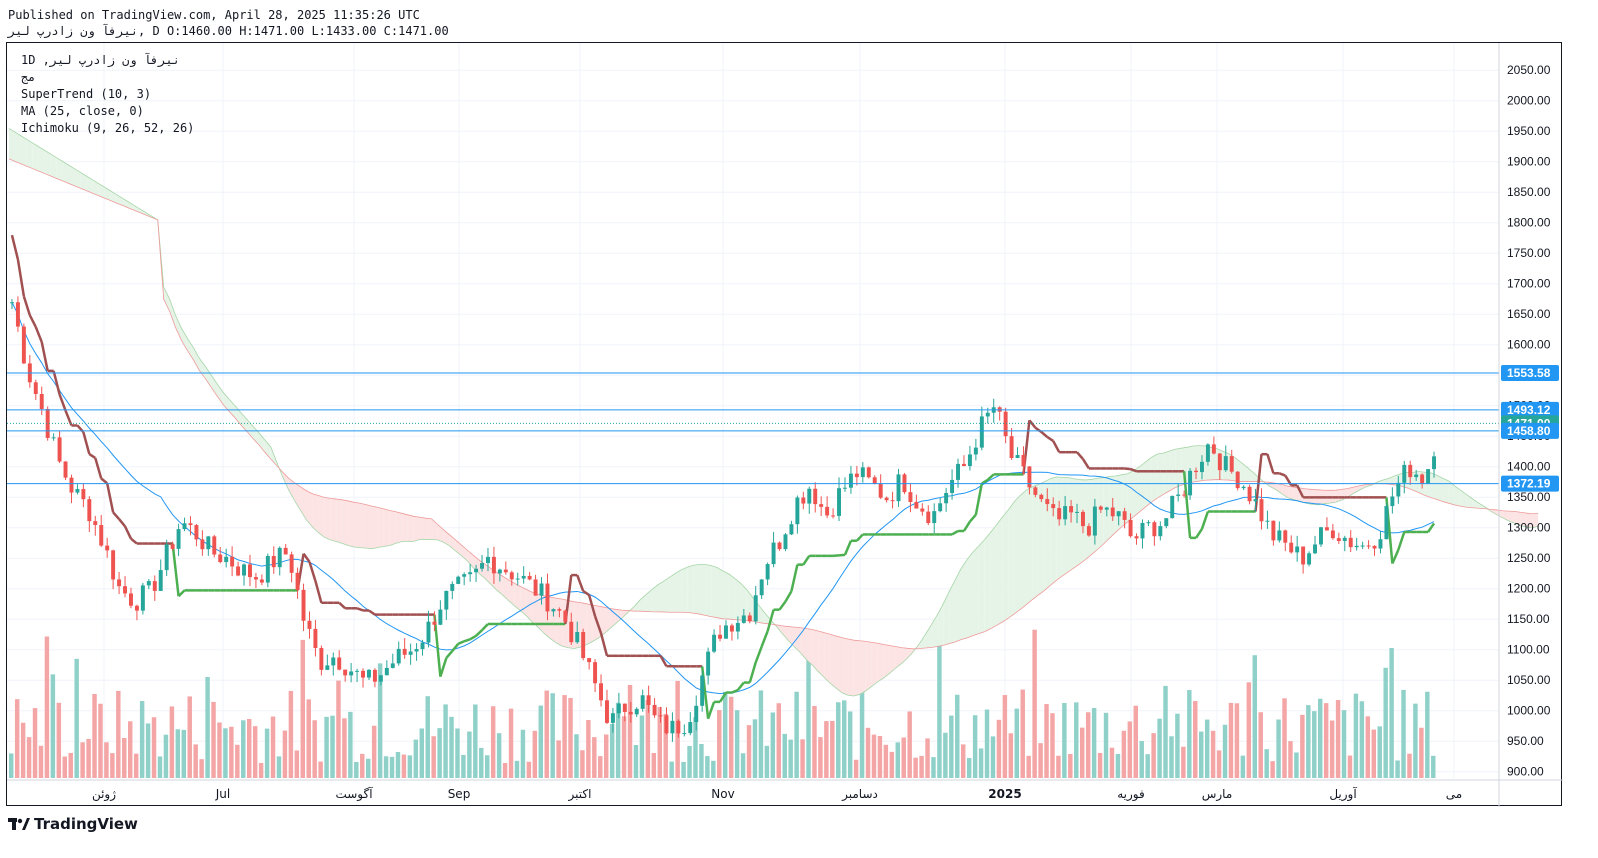 The width and height of the screenshot is (1598, 858). I want to click on legend-ma: MA (25, close, 0), so click(82, 111).